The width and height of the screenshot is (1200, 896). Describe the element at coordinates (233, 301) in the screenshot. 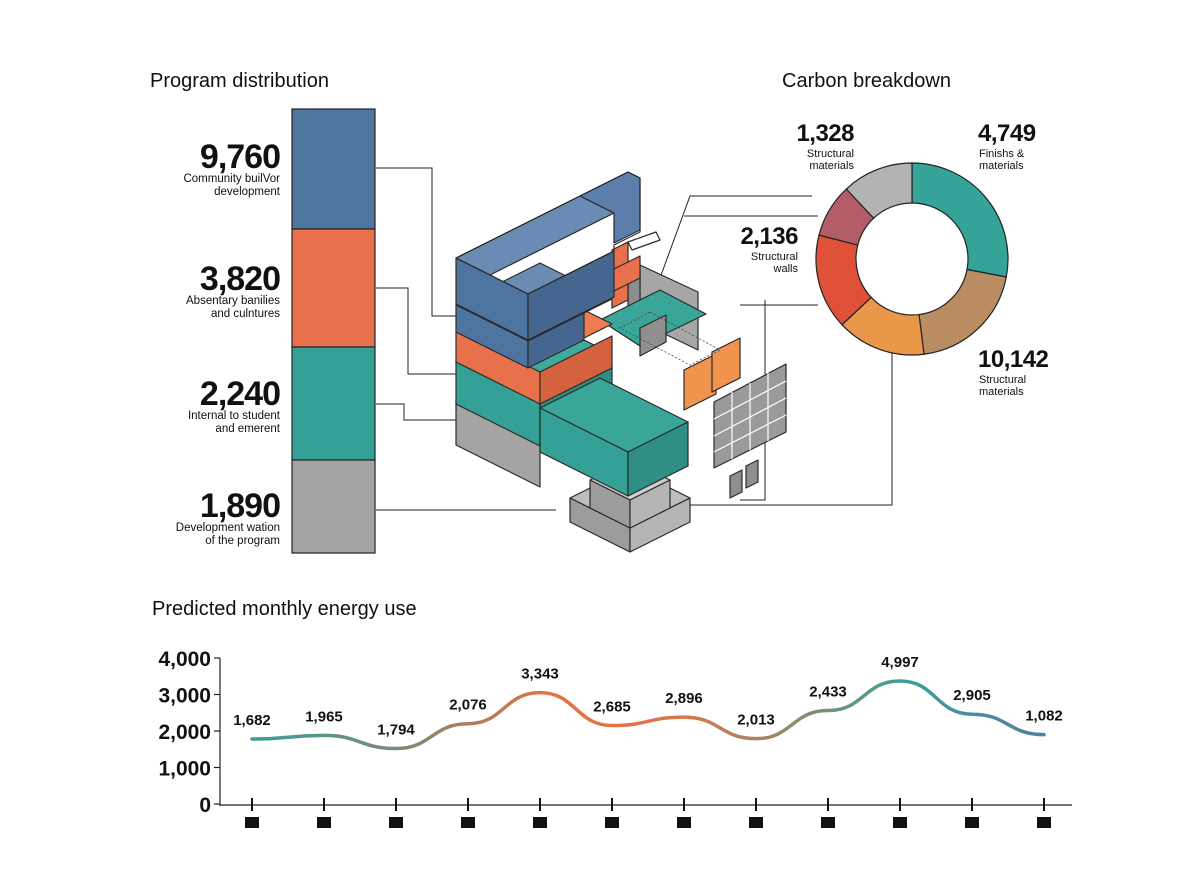

I see `program-desc-families-1: Absentary banilies` at that location.